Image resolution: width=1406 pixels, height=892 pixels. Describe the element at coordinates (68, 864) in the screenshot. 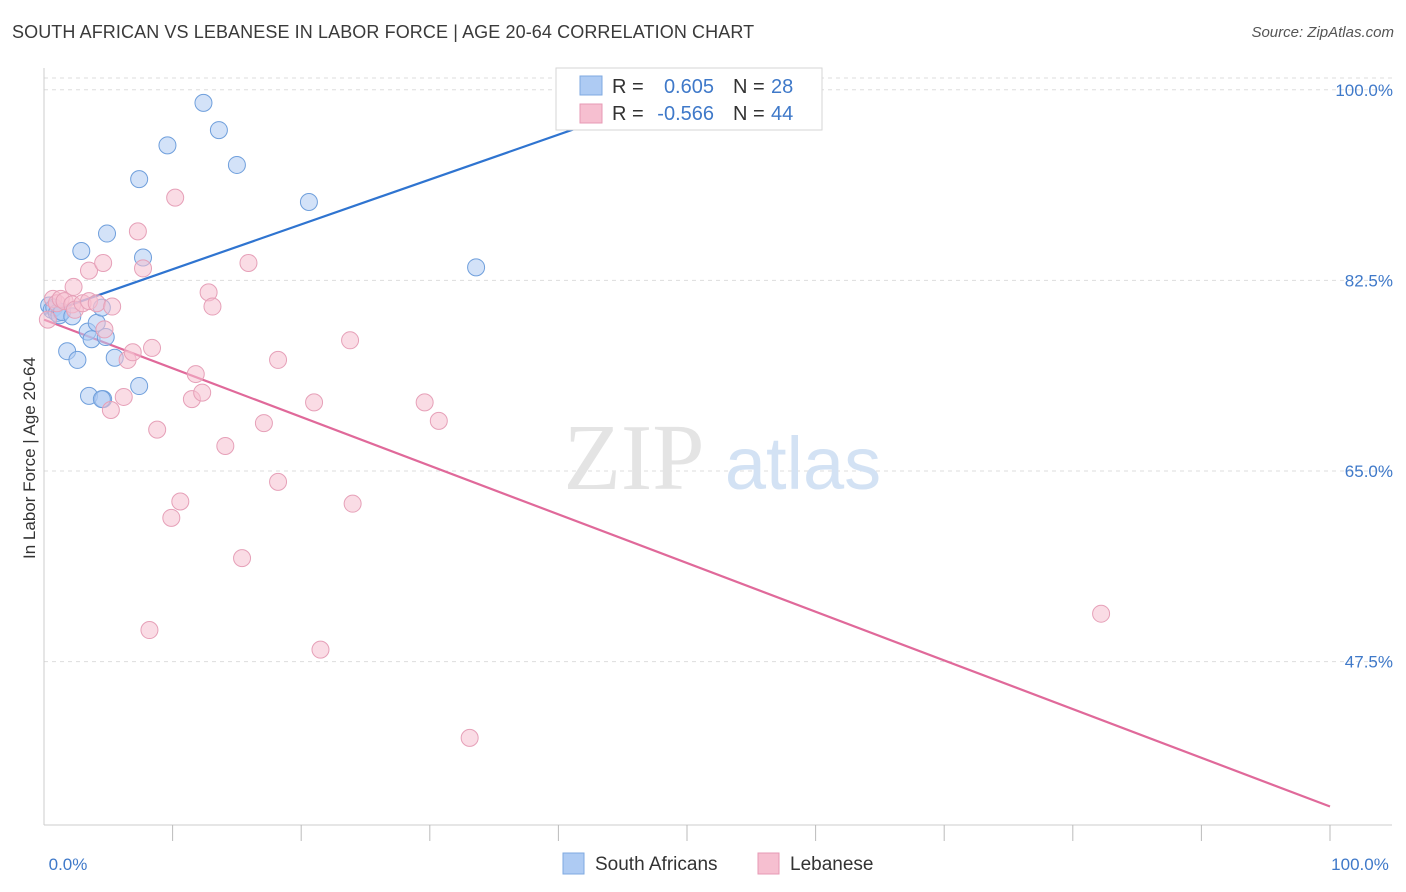

I see `x-tick-label-min: 0.0%` at that location.